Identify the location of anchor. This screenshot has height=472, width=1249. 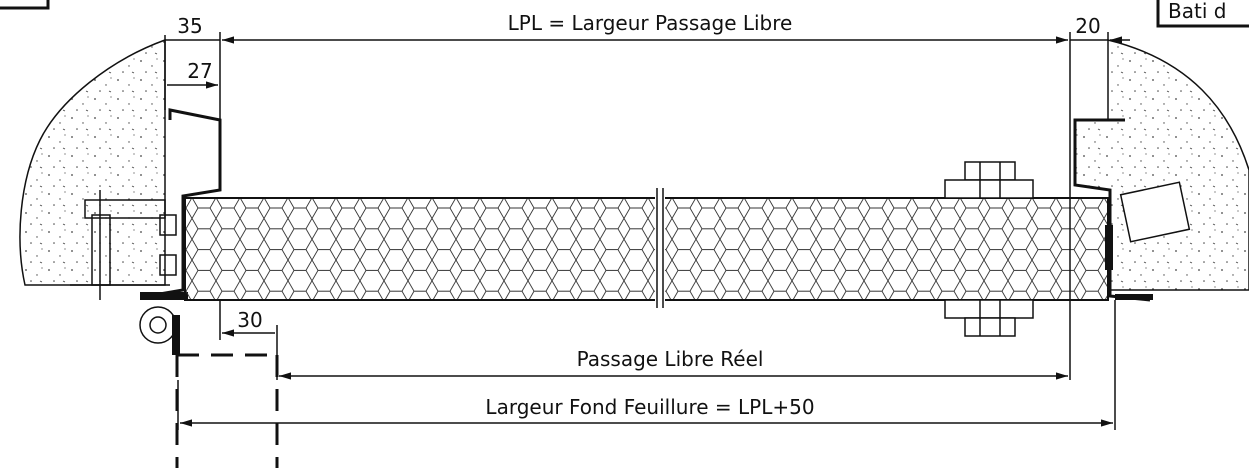
(1155, 212).